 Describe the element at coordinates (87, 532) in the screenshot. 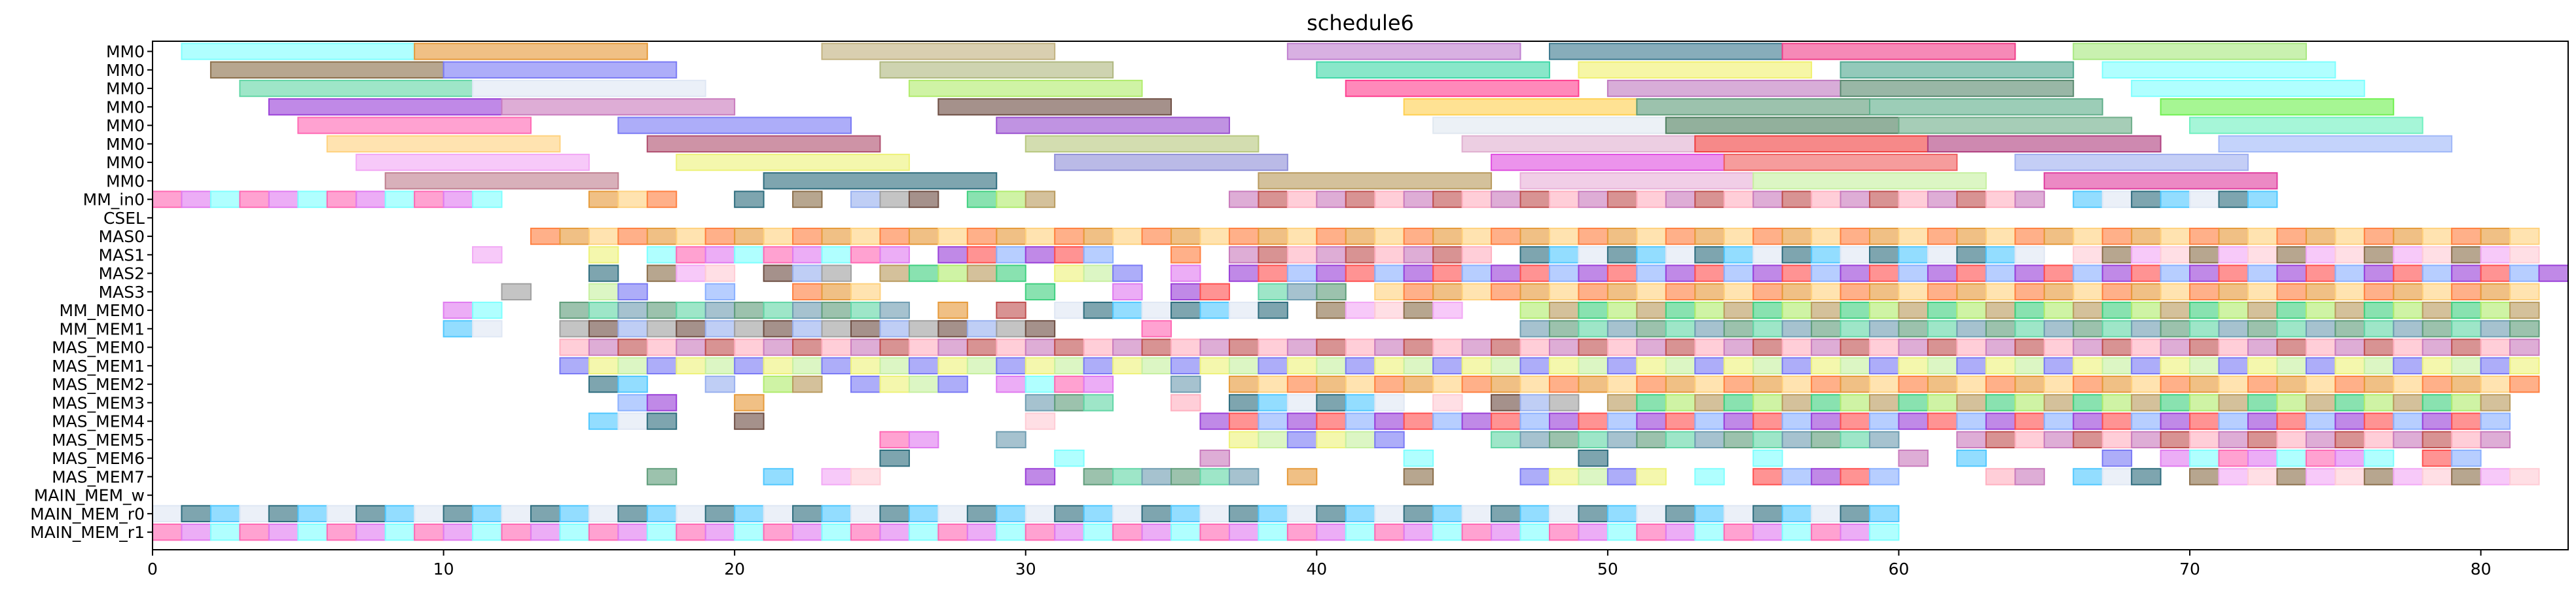

I see `row-label: MAIN_MEM_r1` at that location.